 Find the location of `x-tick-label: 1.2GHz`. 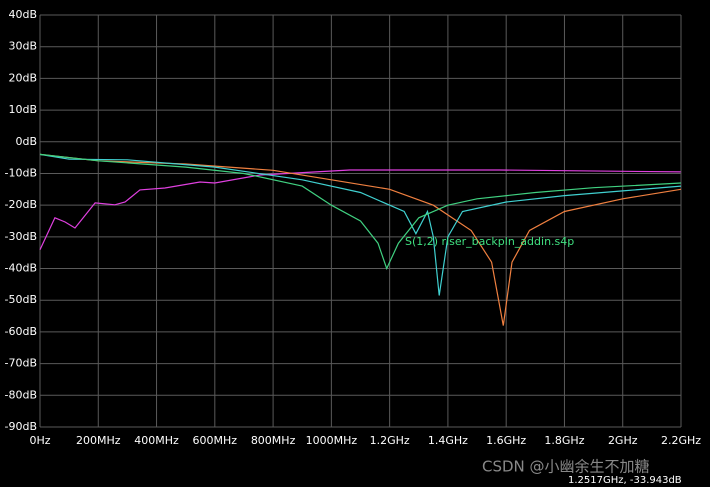

x-tick-label: 1.2GHz is located at coordinates (390, 440).